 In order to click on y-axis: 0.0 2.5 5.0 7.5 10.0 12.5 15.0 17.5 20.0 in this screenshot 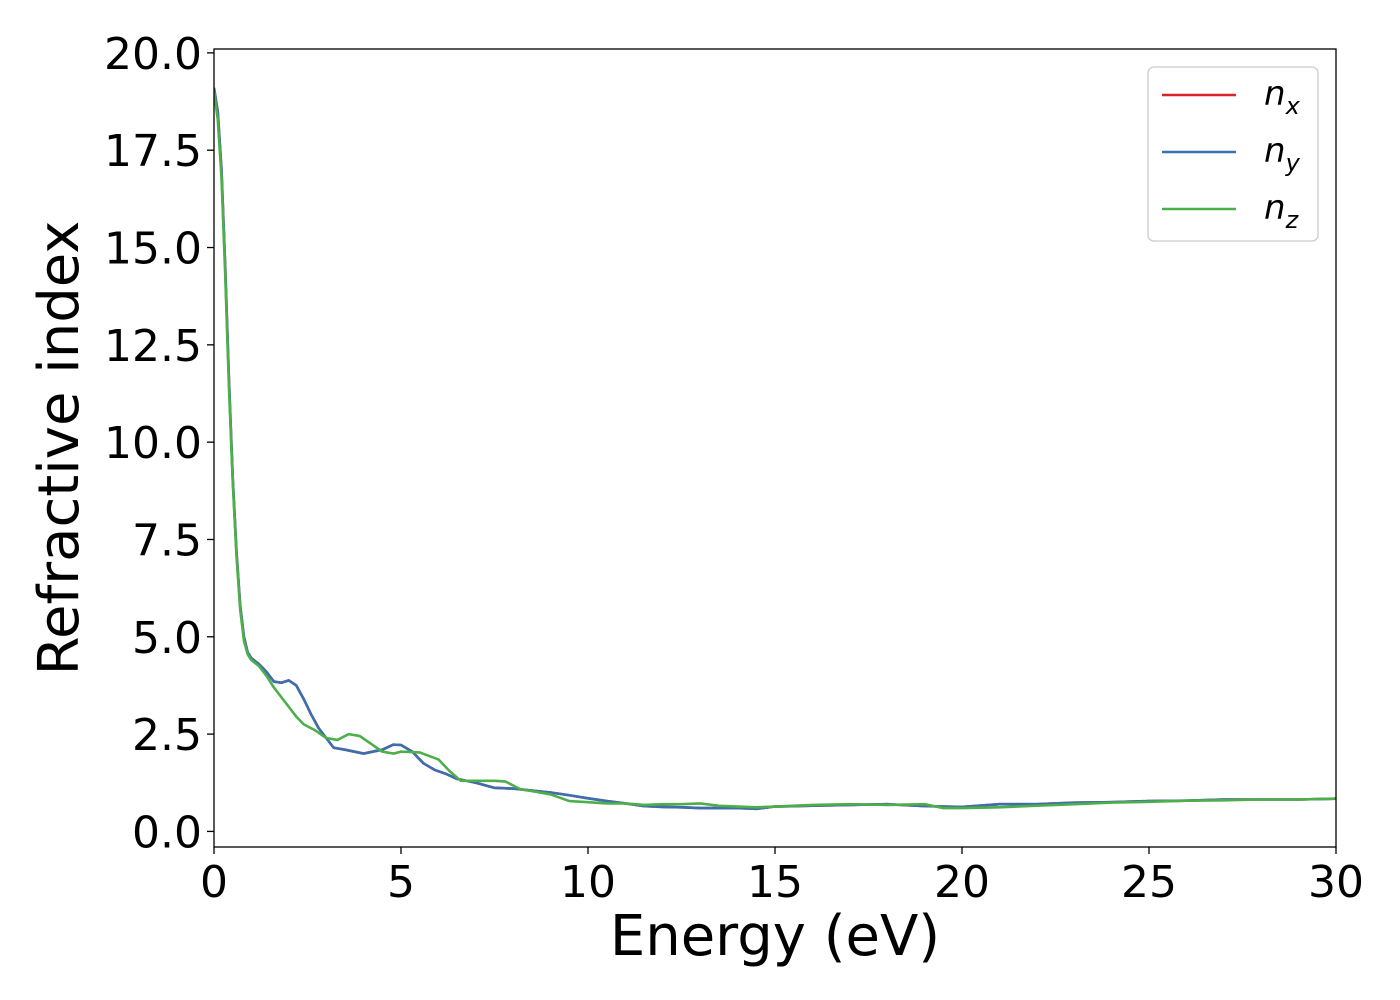, I will do `click(159, 443)`.